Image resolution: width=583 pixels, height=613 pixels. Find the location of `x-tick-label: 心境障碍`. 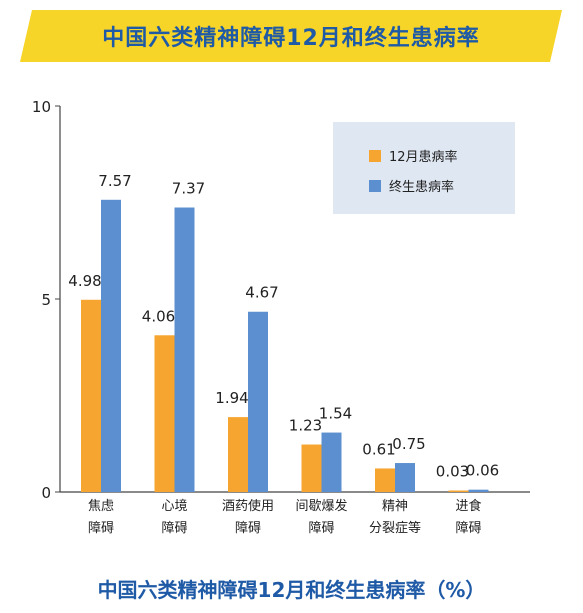

x-tick-label: 心境障碍 is located at coordinates (174, 517).